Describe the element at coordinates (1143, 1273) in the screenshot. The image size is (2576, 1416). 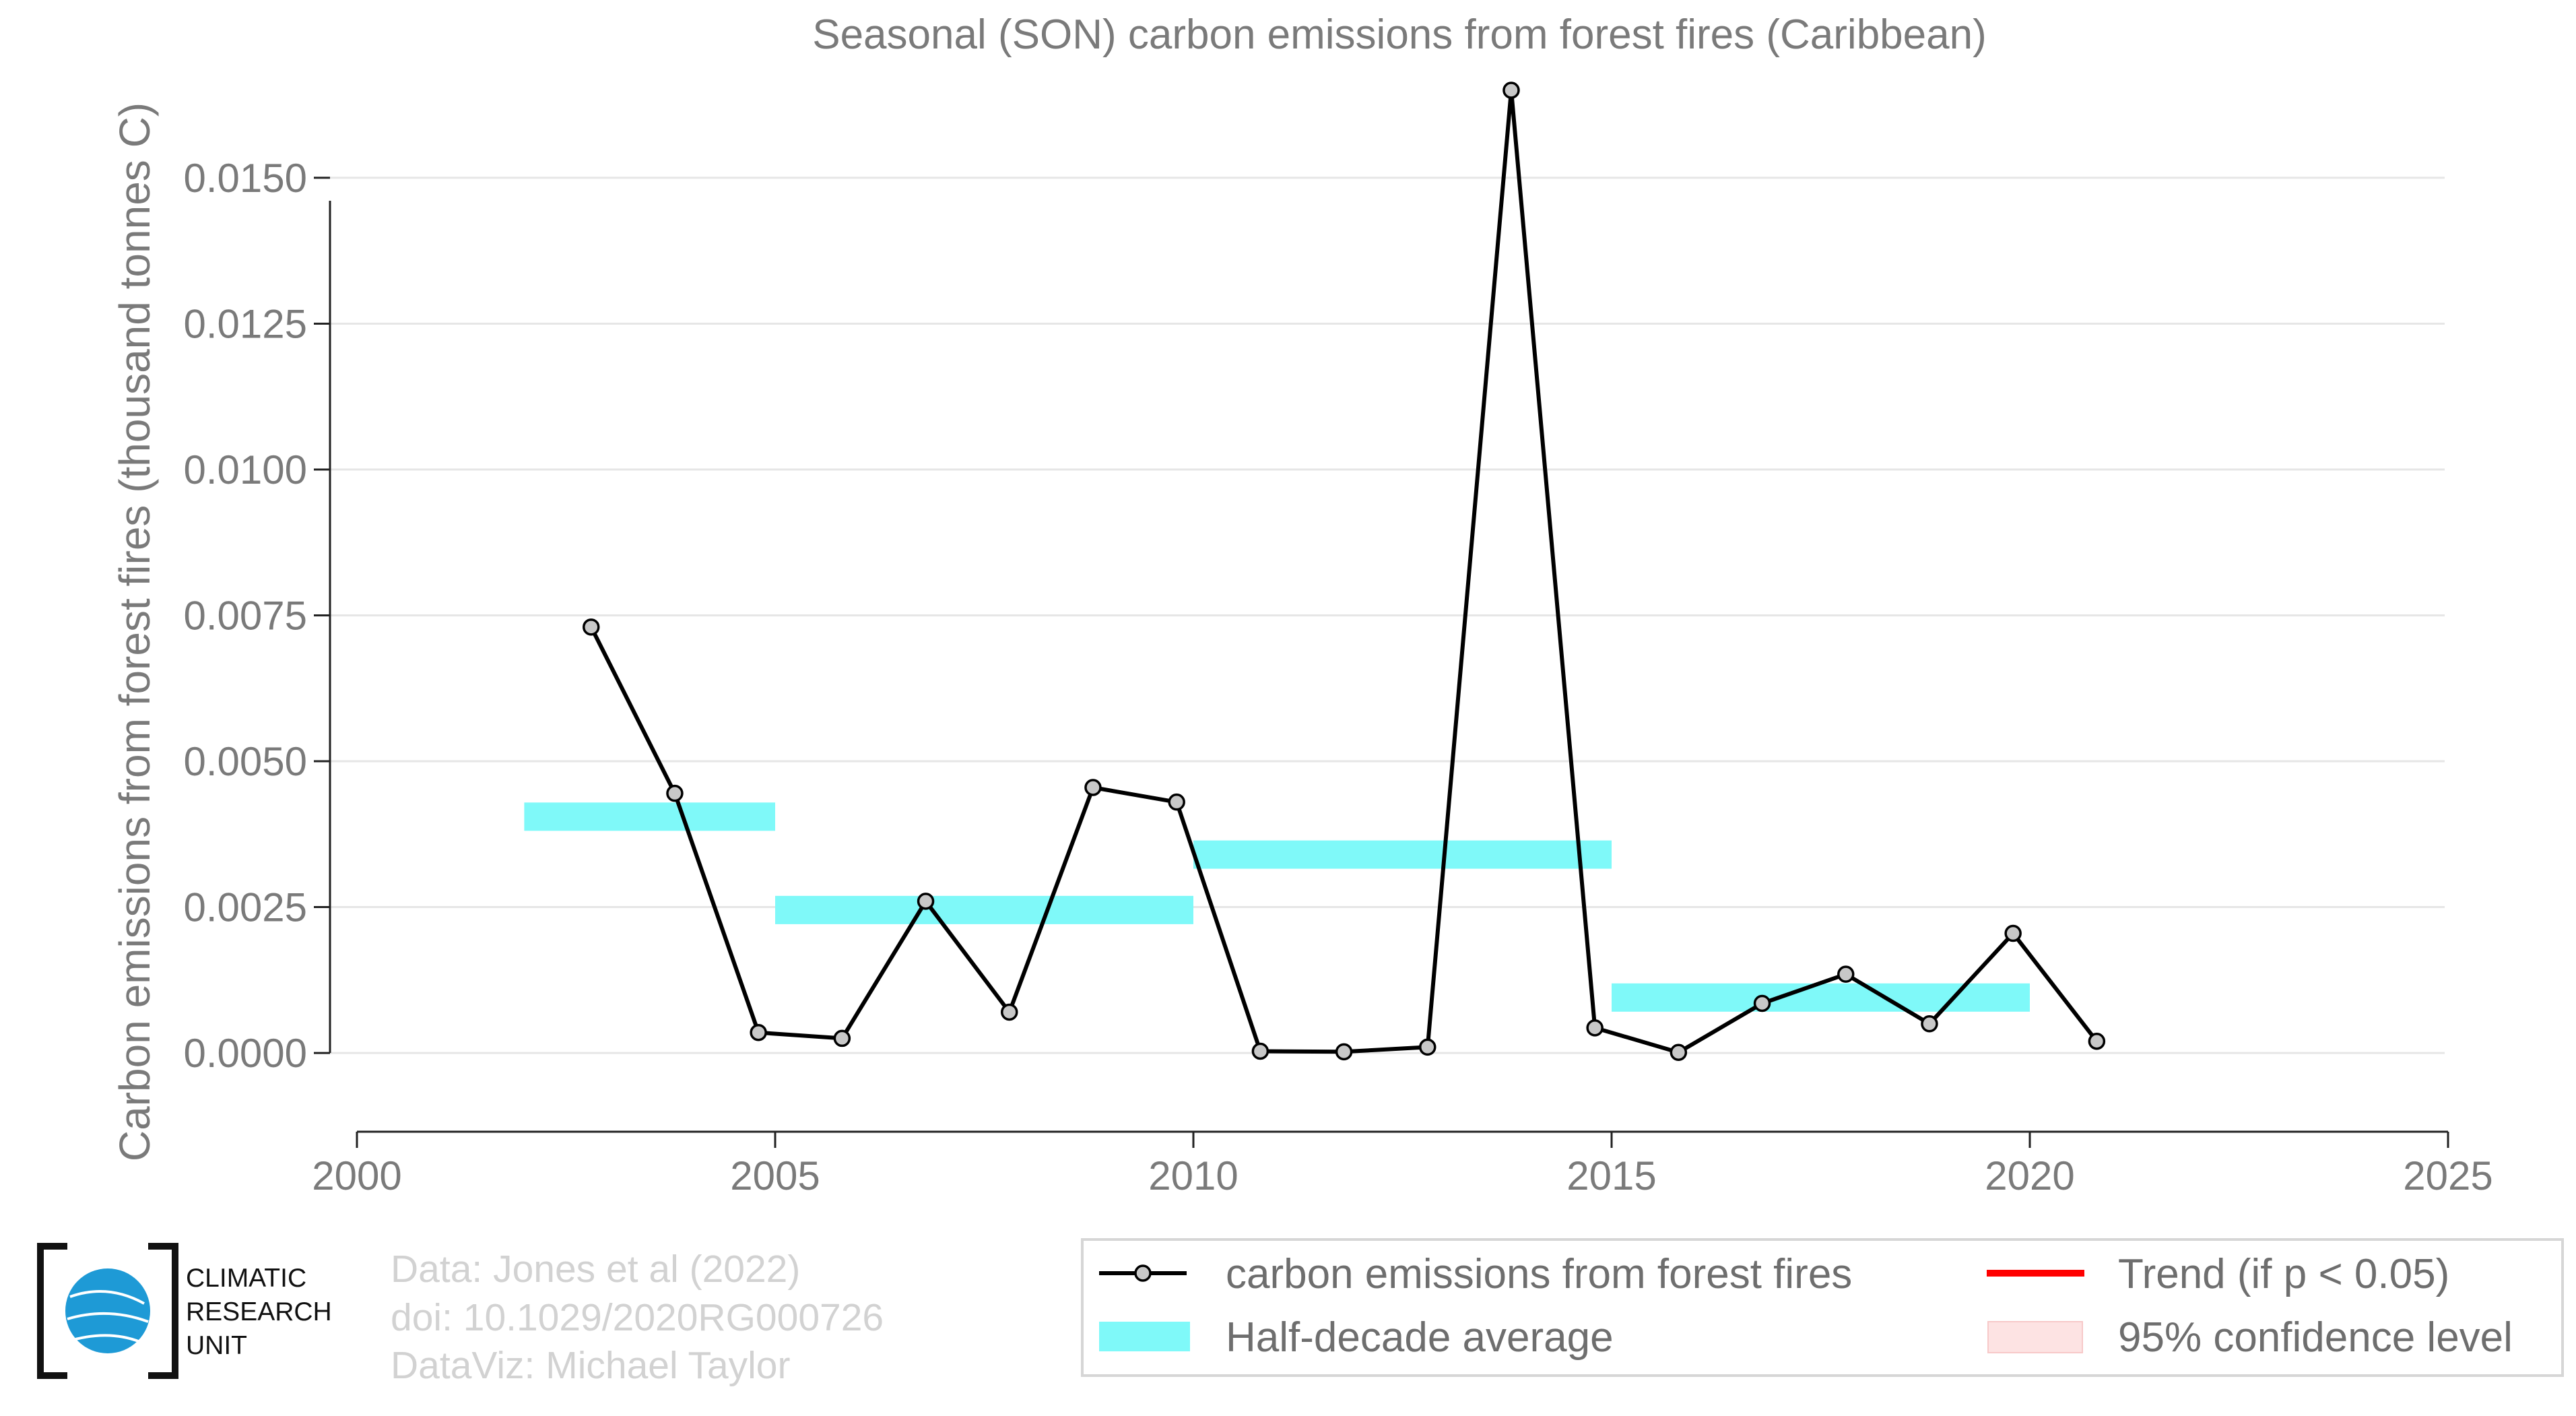
I see `legend-marker-emissions` at that location.